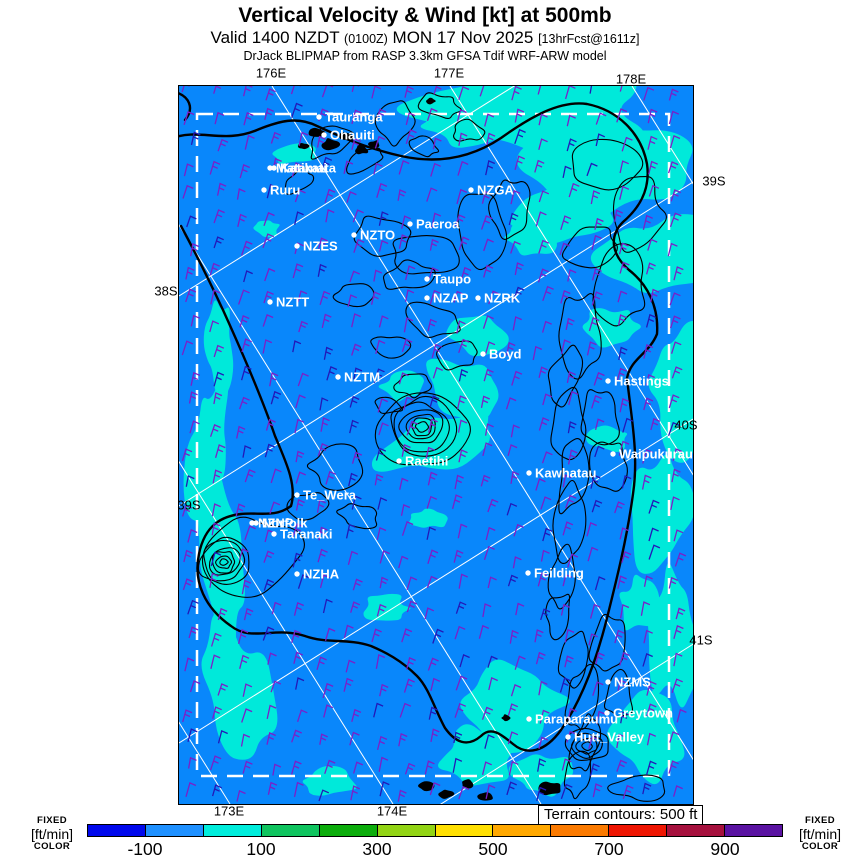 The height and width of the screenshot is (860, 850). I want to click on place-label: Hastings, so click(641, 381).